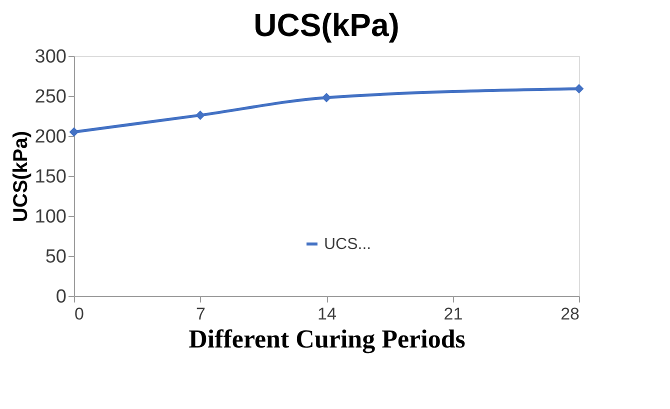 The image size is (670, 409). What do you see at coordinates (55, 257) in the screenshot?
I see `y-tick-label: 50` at bounding box center [55, 257].